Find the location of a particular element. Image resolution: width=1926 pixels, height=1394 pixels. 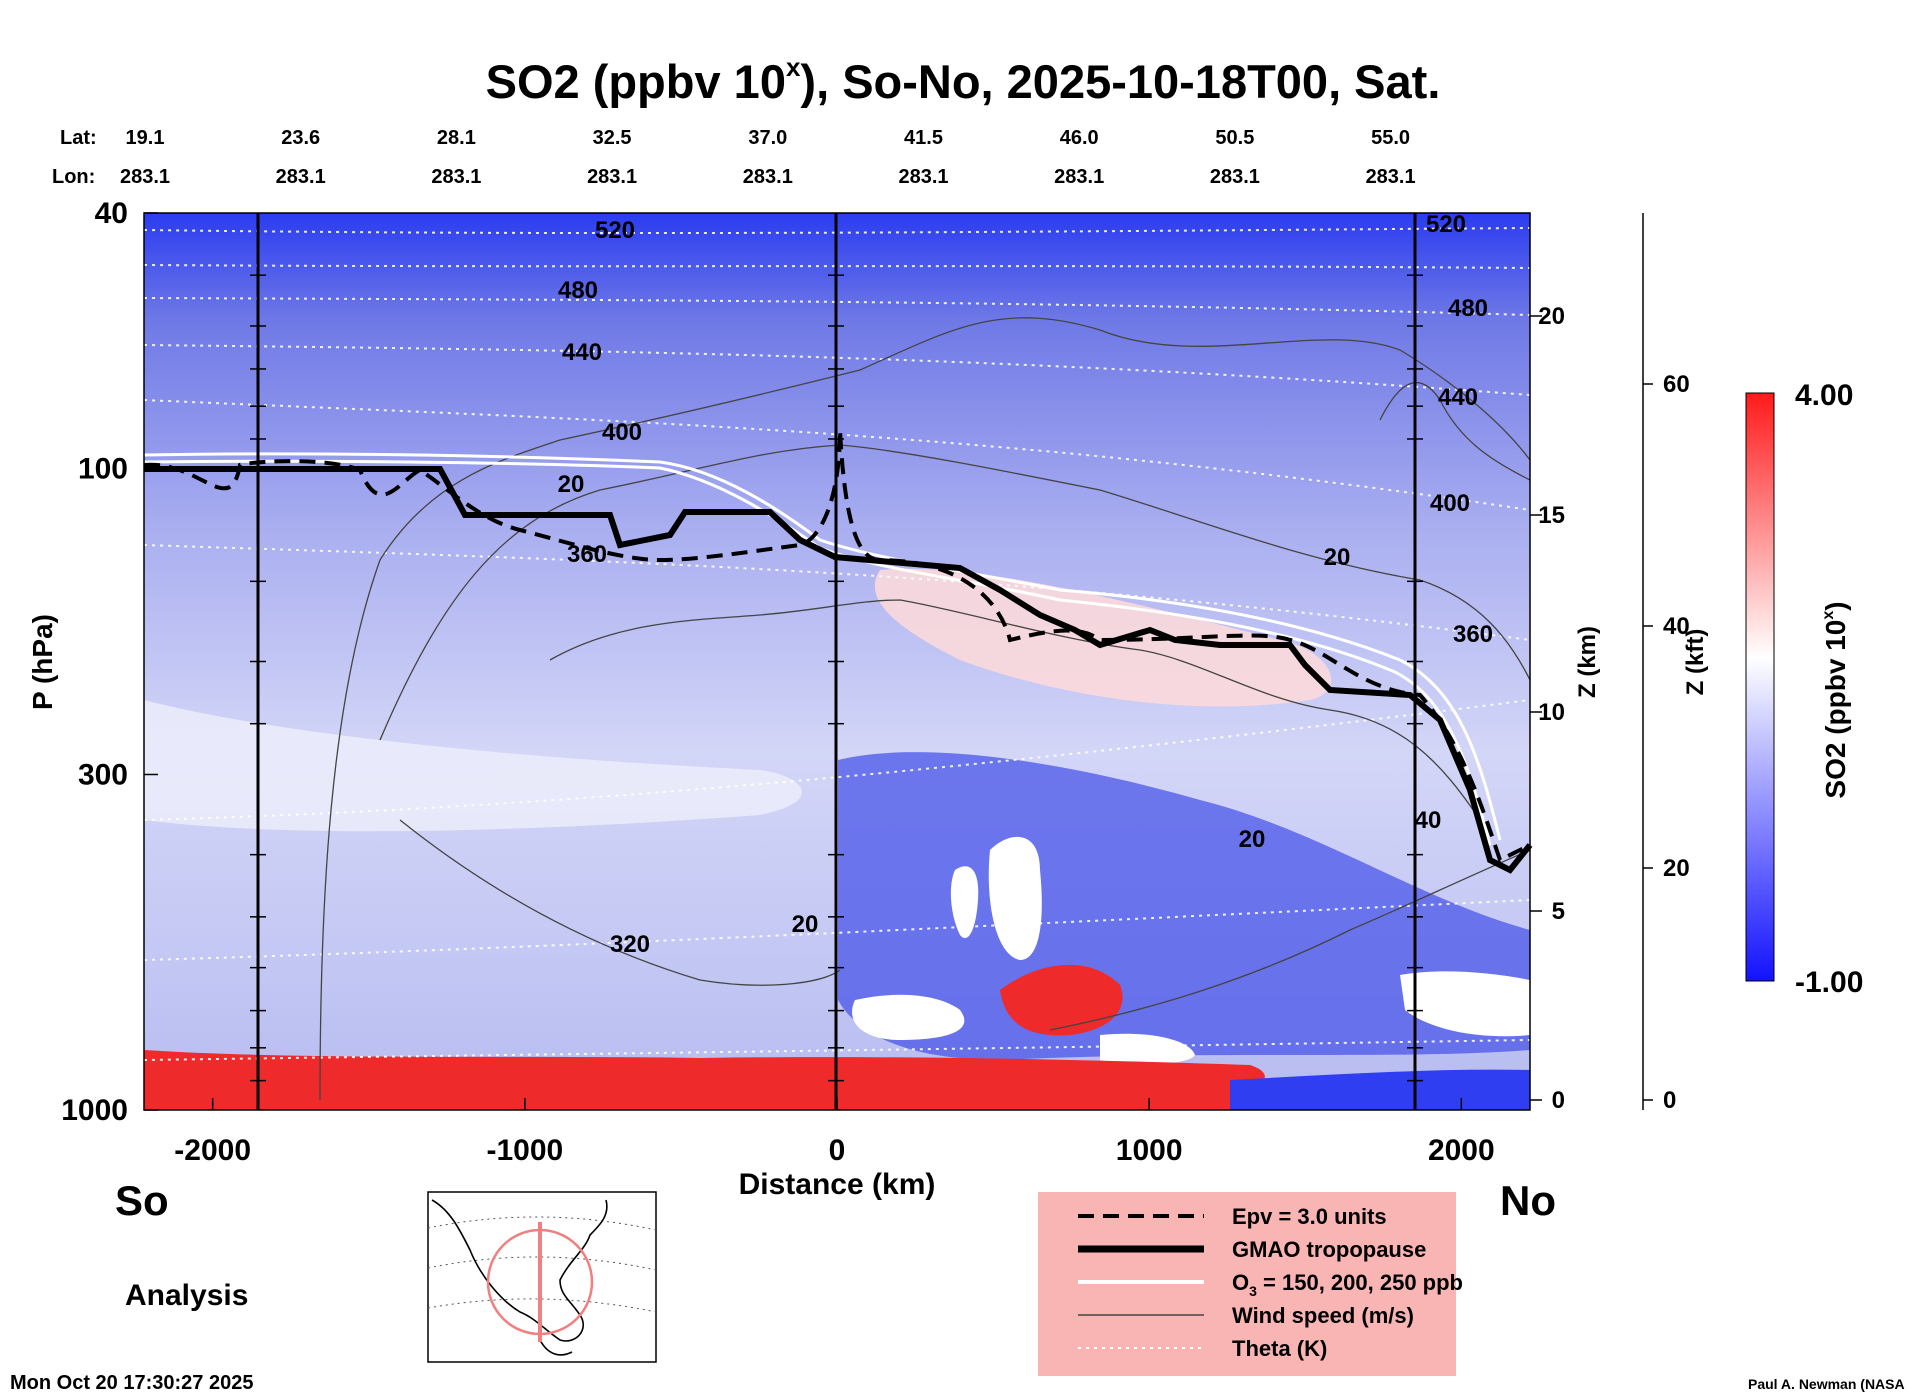

x-axis: -2000 -1000 0 1000 2000 is located at coordinates (834, 1132).